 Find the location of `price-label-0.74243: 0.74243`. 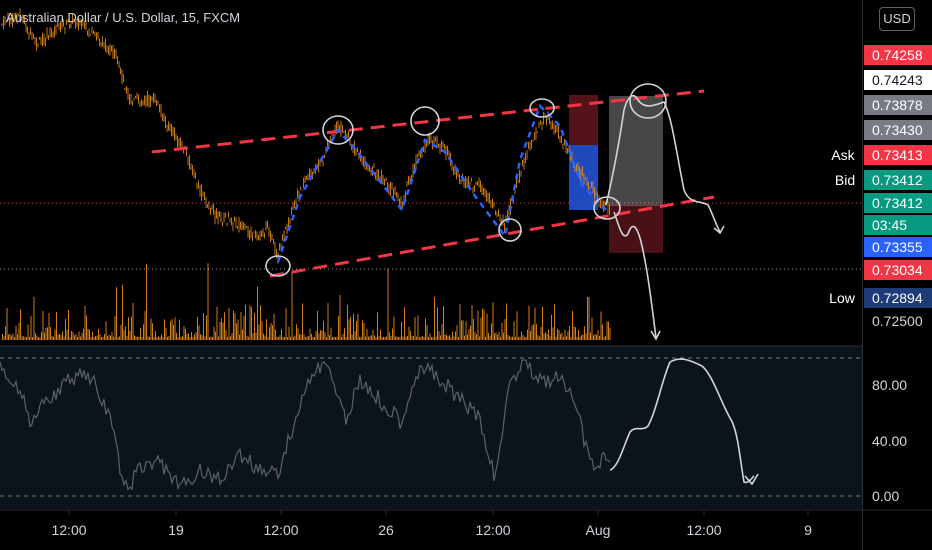

price-label-0.74243: 0.74243 is located at coordinates (898, 80).